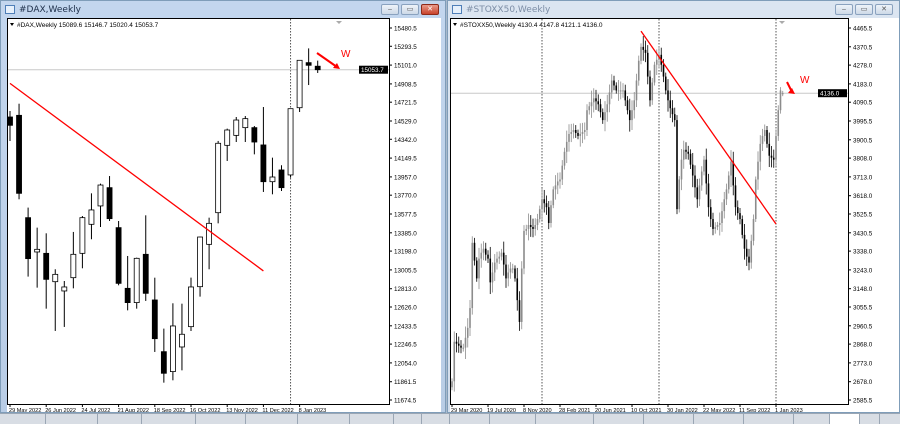  Describe the element at coordinates (405, 215) in the screenshot. I see `y-tick-label: 13577.5` at that location.